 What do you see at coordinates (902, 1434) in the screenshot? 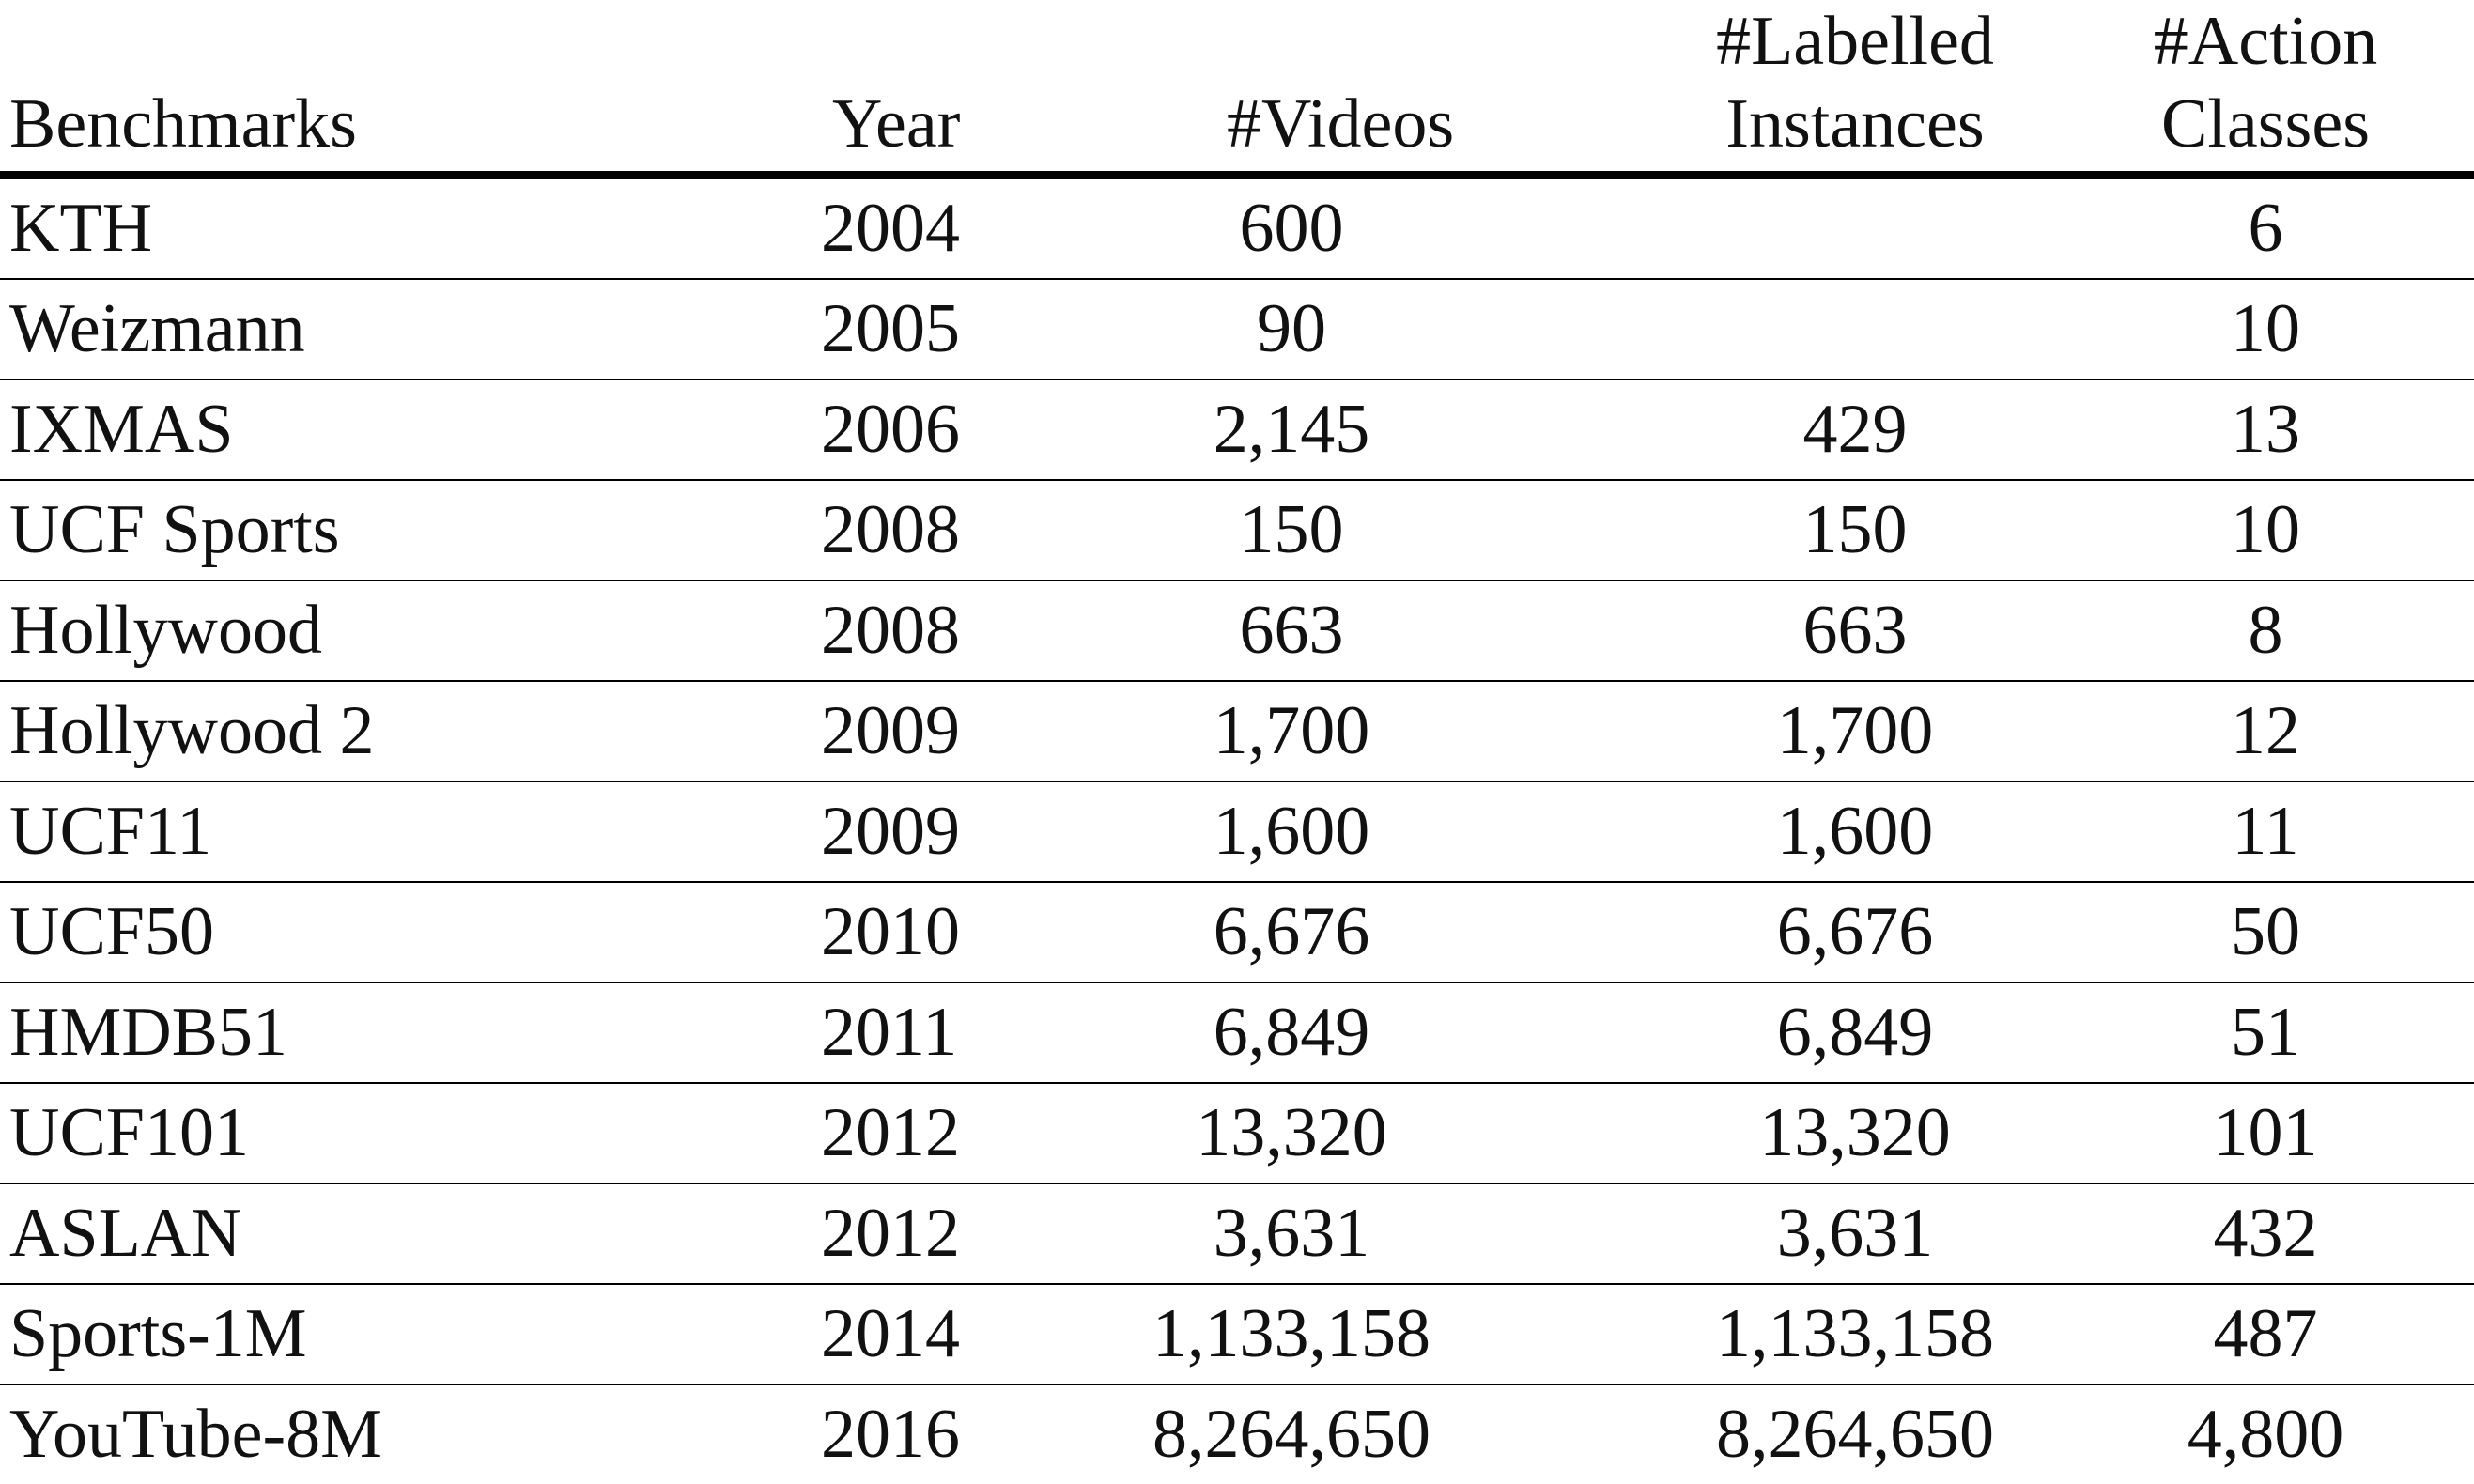
I see `cell-year: 2016` at bounding box center [902, 1434].